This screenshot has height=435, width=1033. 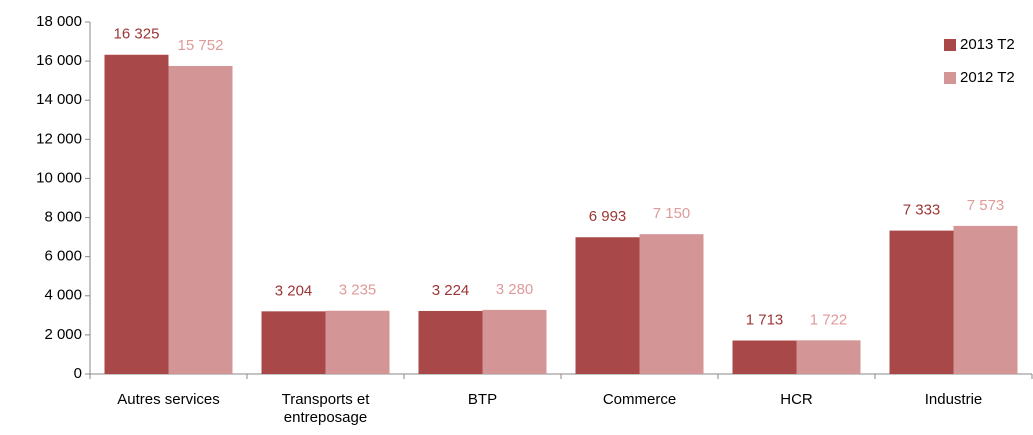 What do you see at coordinates (325, 408) in the screenshot?
I see `x-tick-label: Transports et entreposage` at bounding box center [325, 408].